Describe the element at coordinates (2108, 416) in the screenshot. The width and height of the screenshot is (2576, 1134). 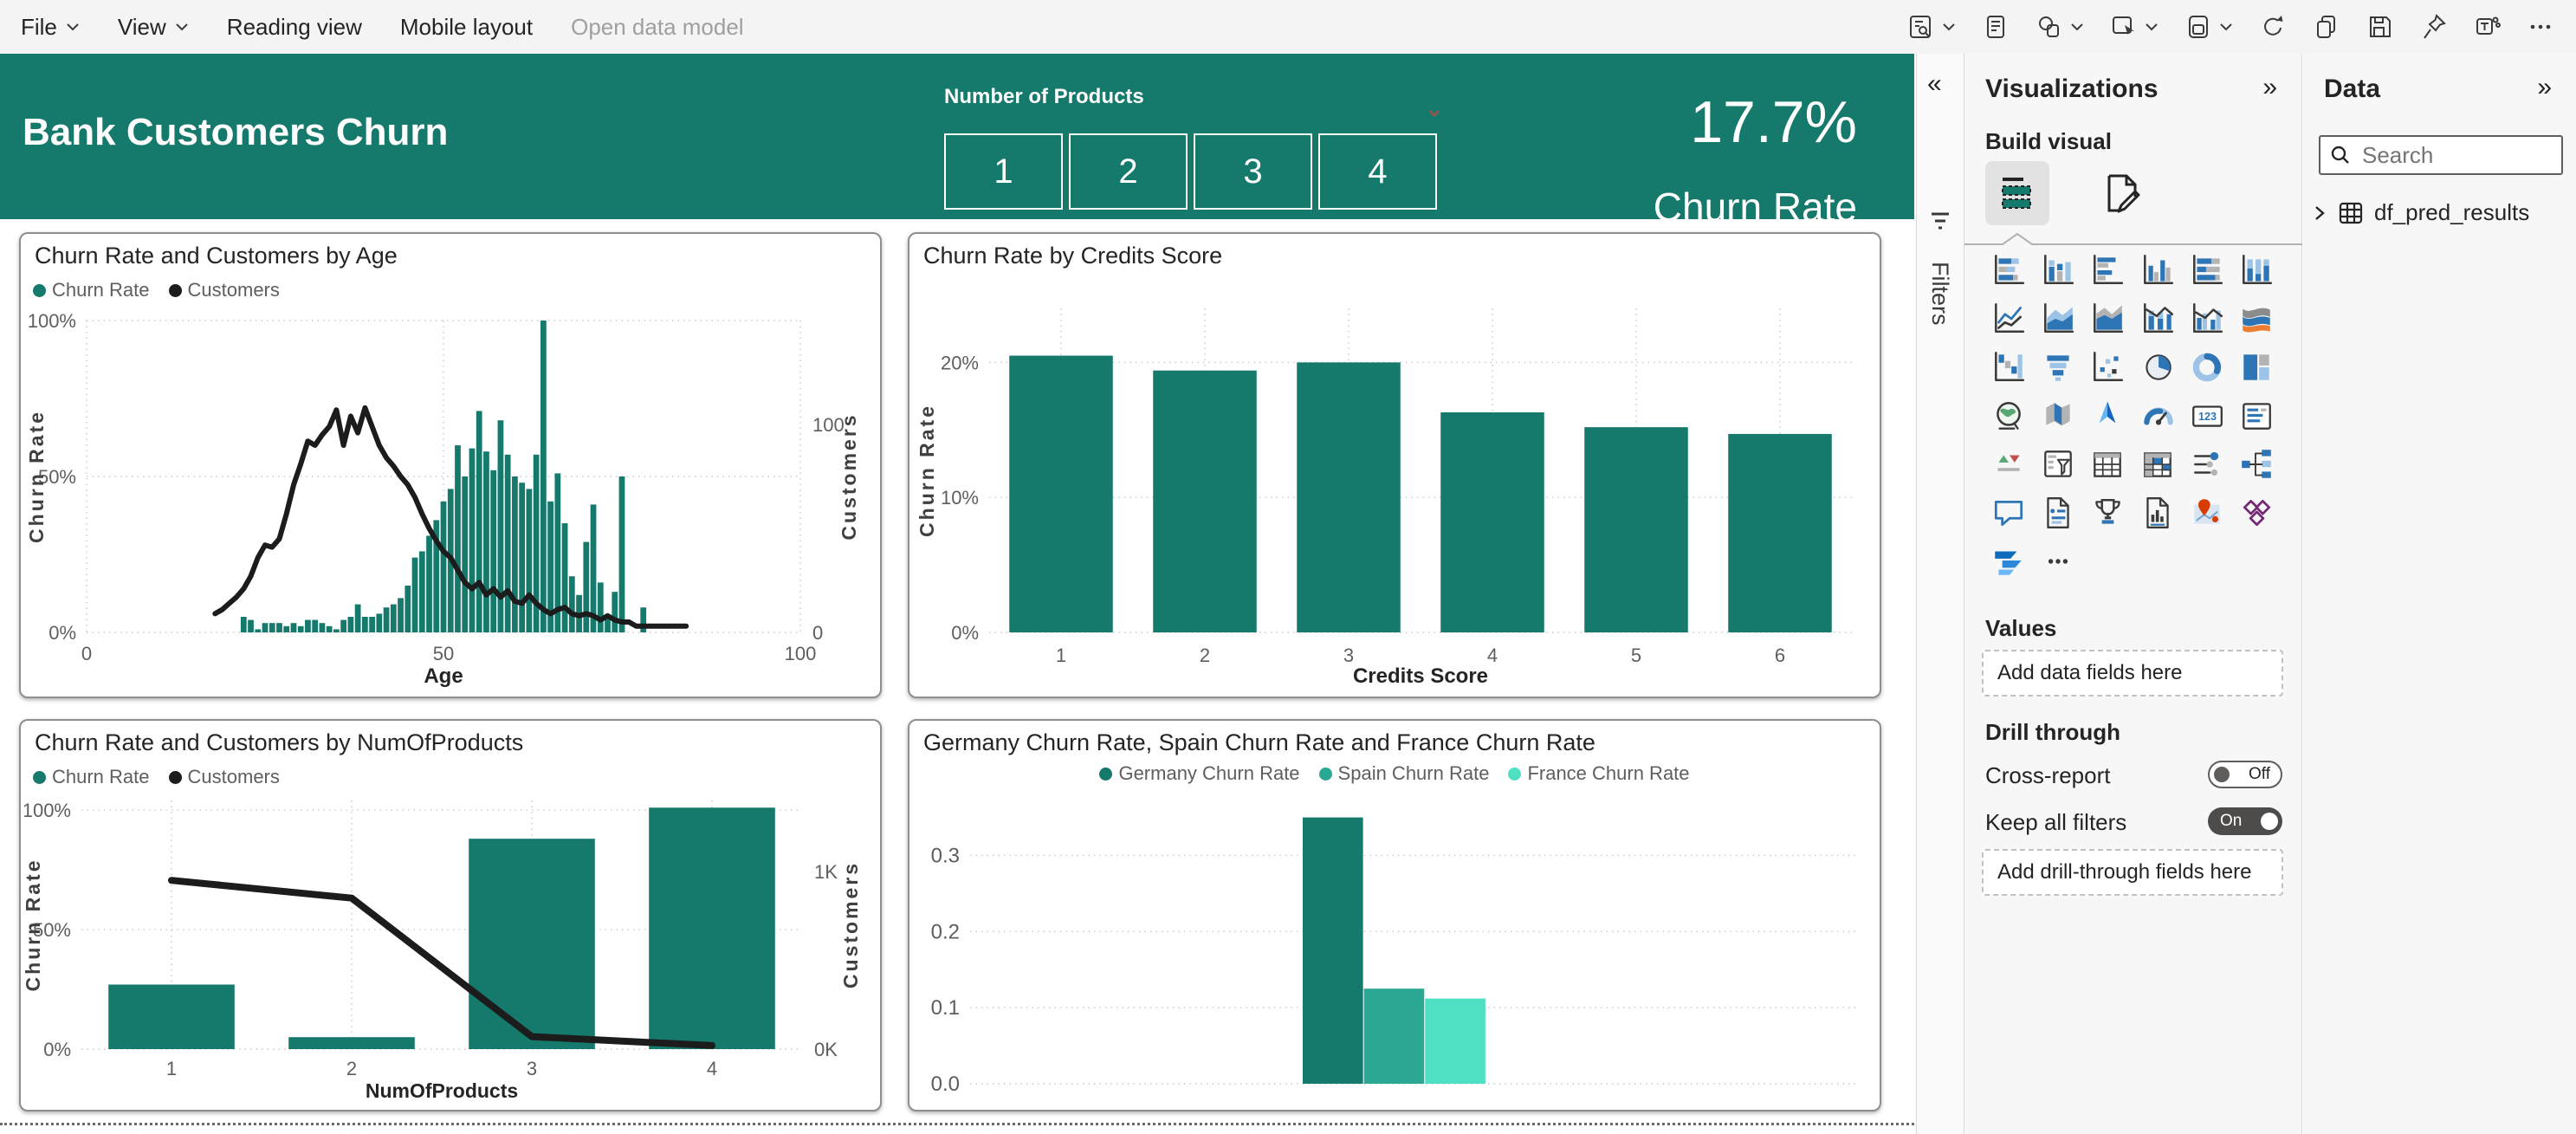
I see `azure-map-icon` at that location.